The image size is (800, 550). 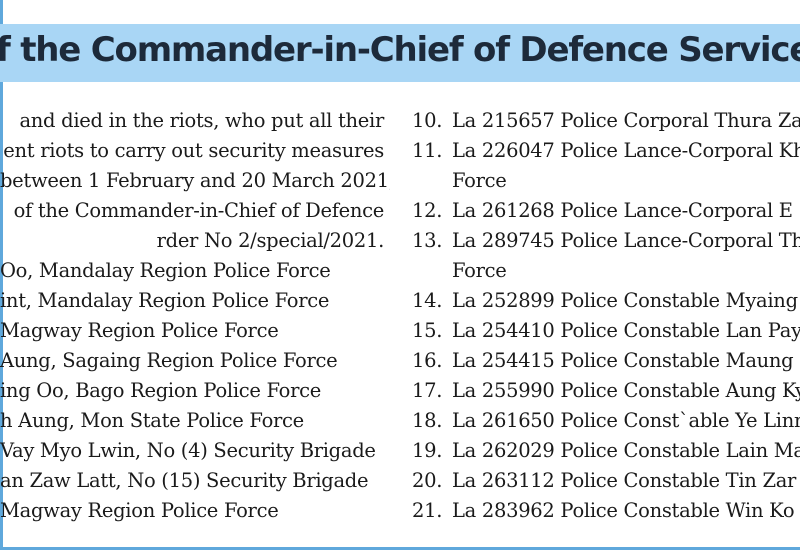 I want to click on list-item: an Zaw Latt, No (15) Security Brigade, so click(x=184, y=480).